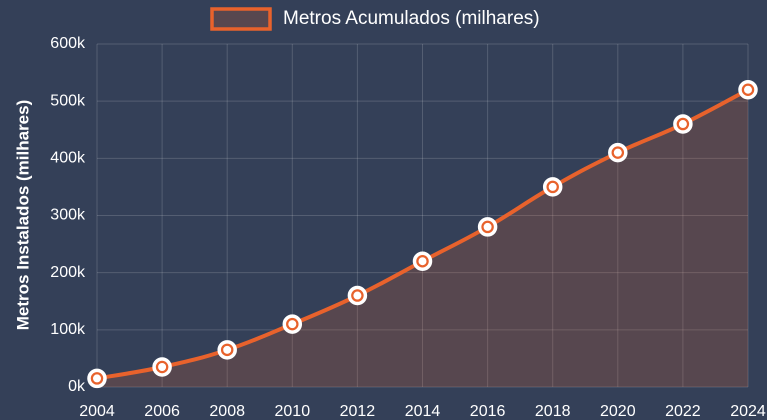 The height and width of the screenshot is (420, 767). I want to click on x-tick-label: 2010, so click(293, 411).